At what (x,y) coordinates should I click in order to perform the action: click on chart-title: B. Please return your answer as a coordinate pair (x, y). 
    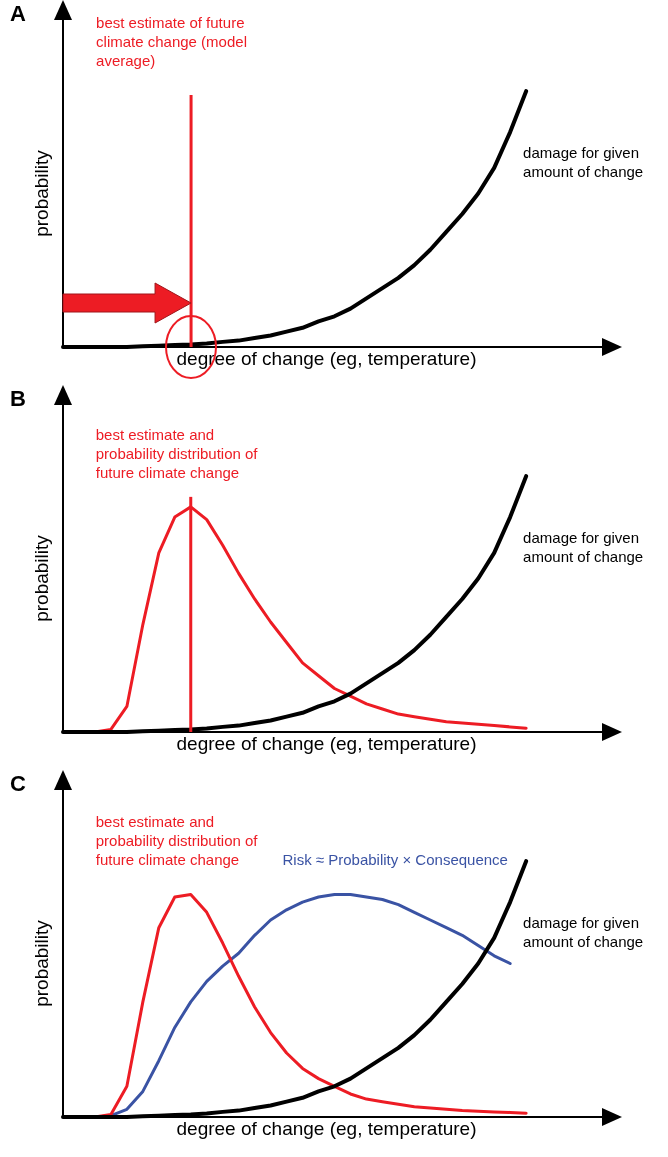
    Looking at the image, I should click on (18, 399).